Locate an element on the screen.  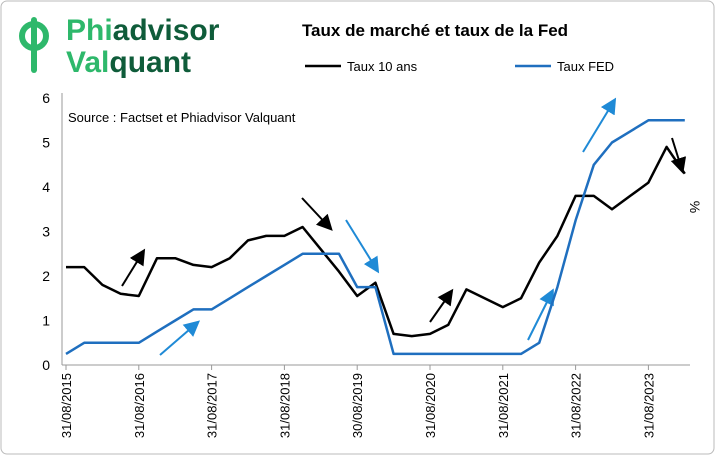
y-tick-label: 4 is located at coordinates (46, 187).